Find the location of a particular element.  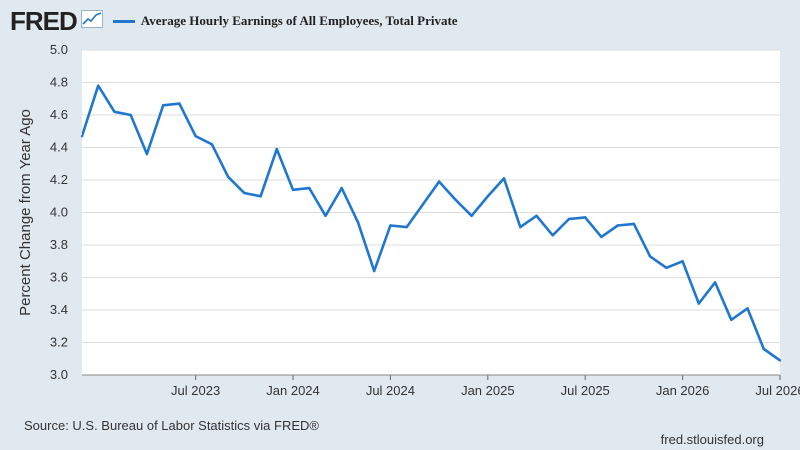

legend-swatch is located at coordinates (123, 21).